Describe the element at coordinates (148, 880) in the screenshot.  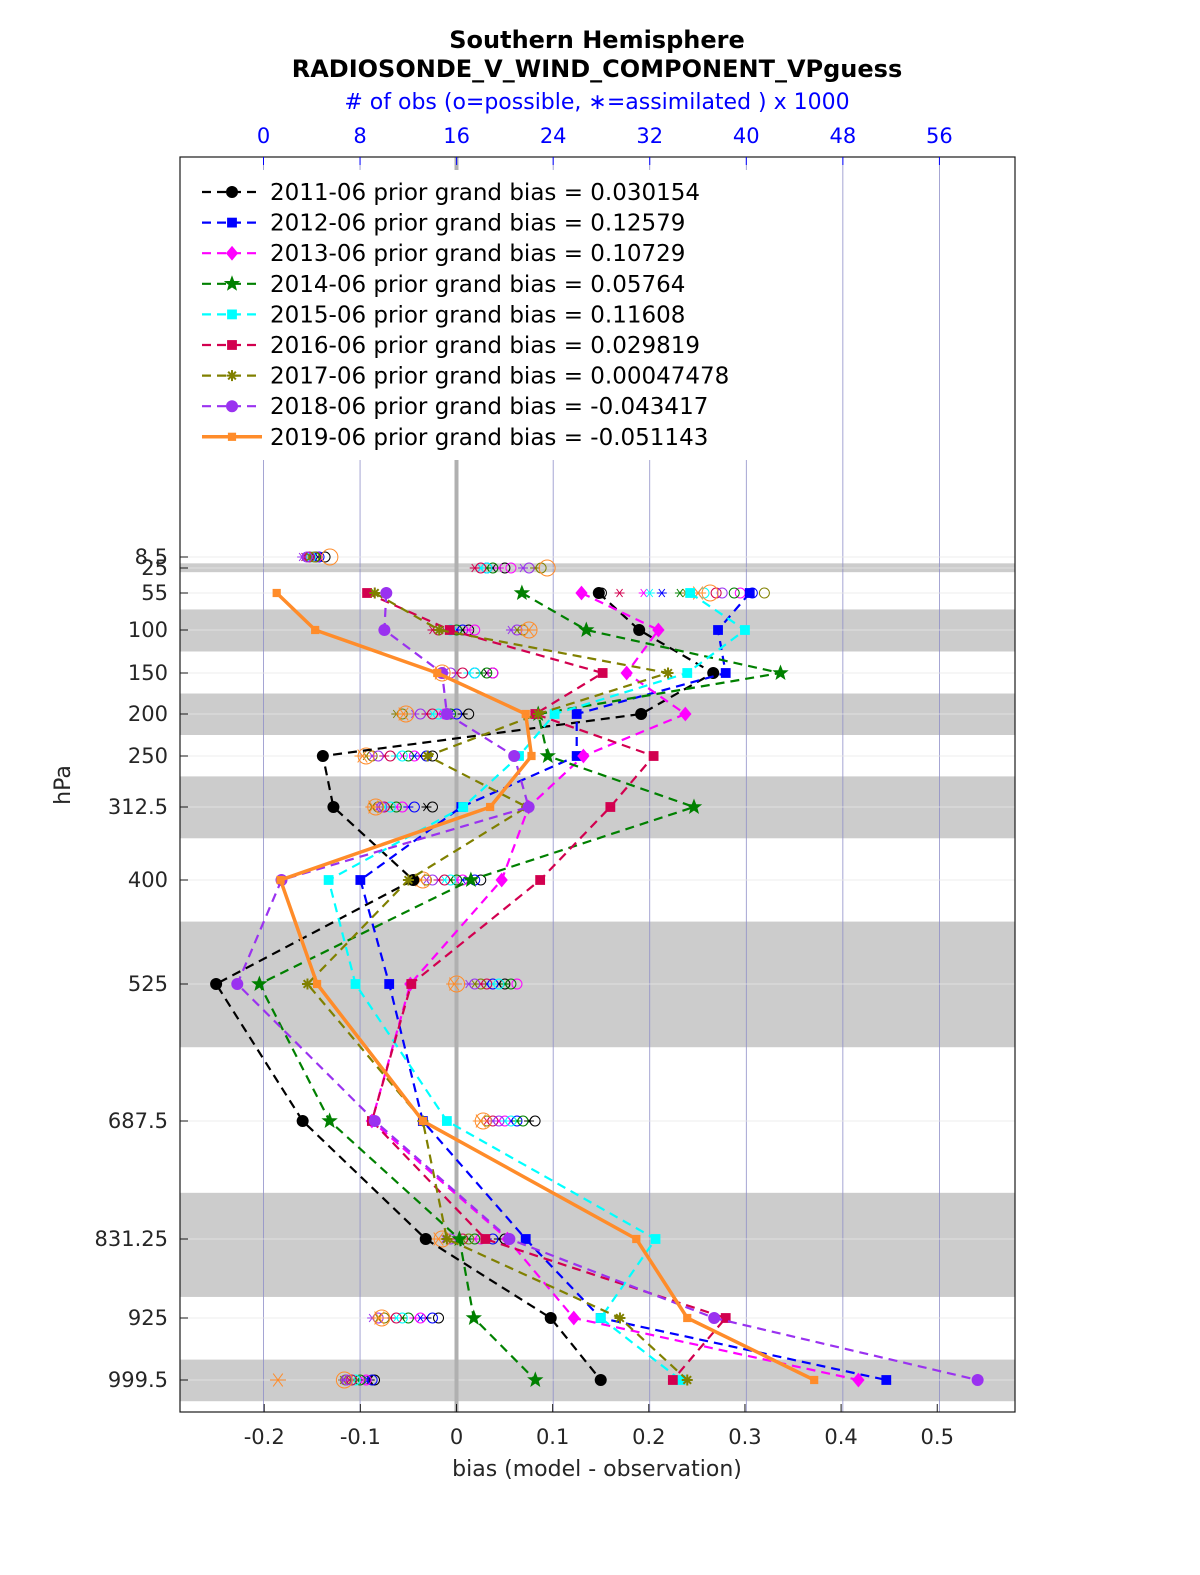
I see `y-tick-label: 400` at that location.